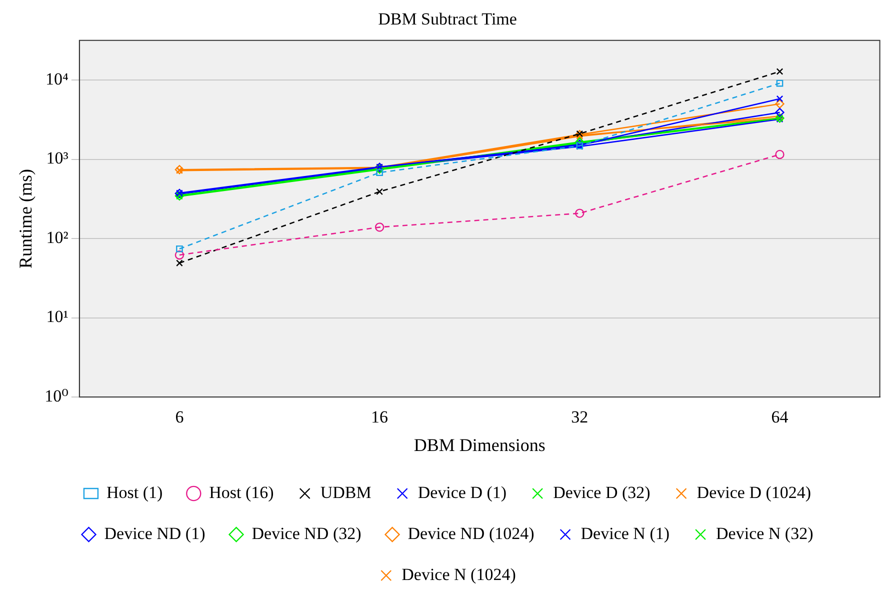 This screenshot has height=602, width=893. What do you see at coordinates (754, 492) in the screenshot?
I see `legend-label: Device D (1024)` at bounding box center [754, 492].